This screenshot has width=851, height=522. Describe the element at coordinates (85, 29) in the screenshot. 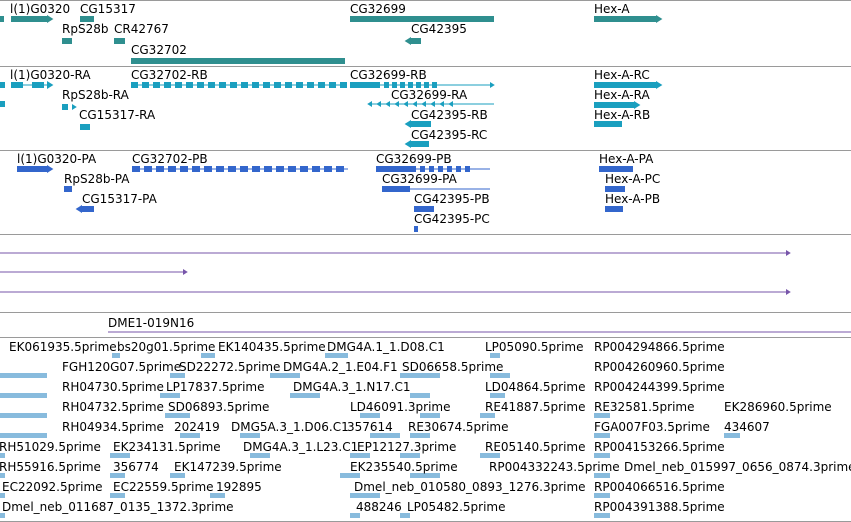

I see `gene-label: RpS28b` at that location.